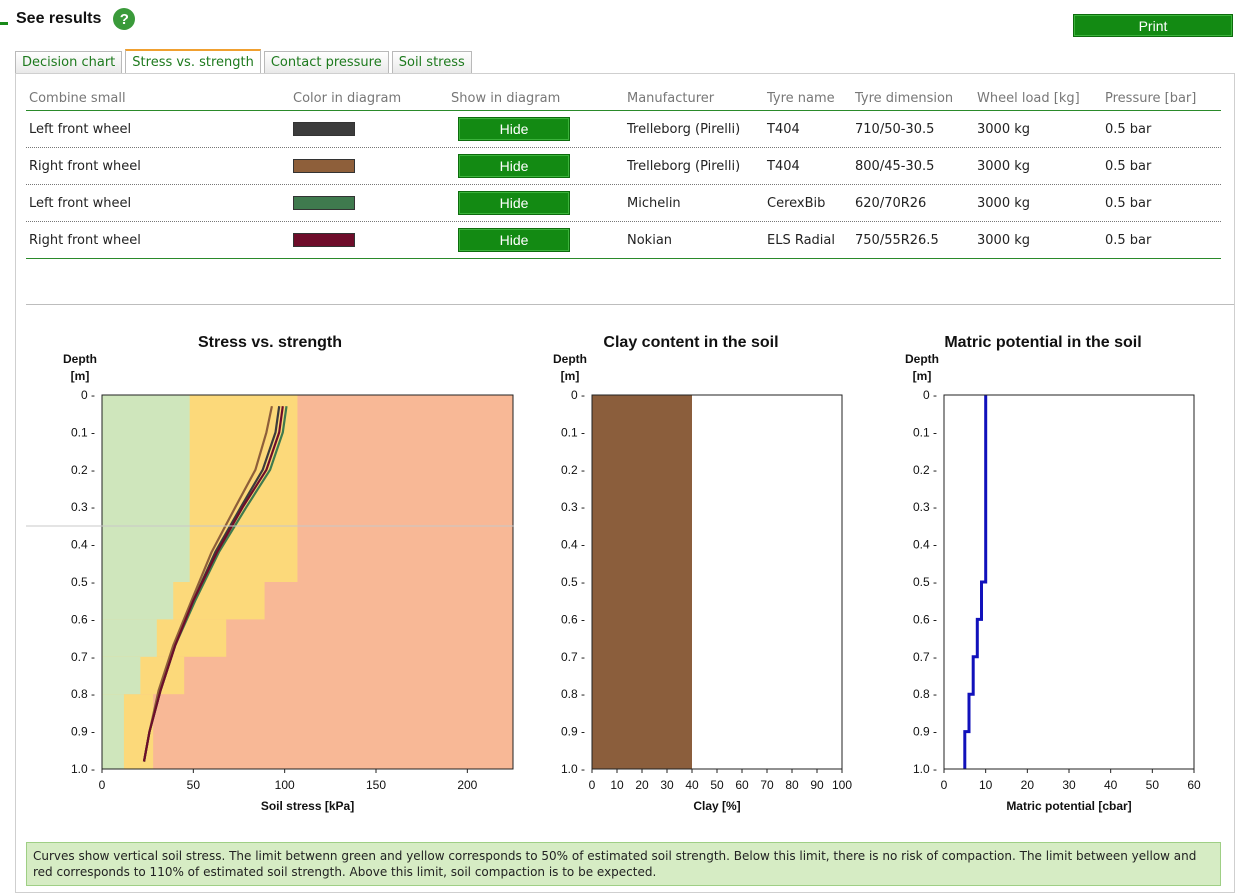 The image size is (1240, 894). I want to click on col-wheel-load: Wheel load [kg], so click(1028, 98).